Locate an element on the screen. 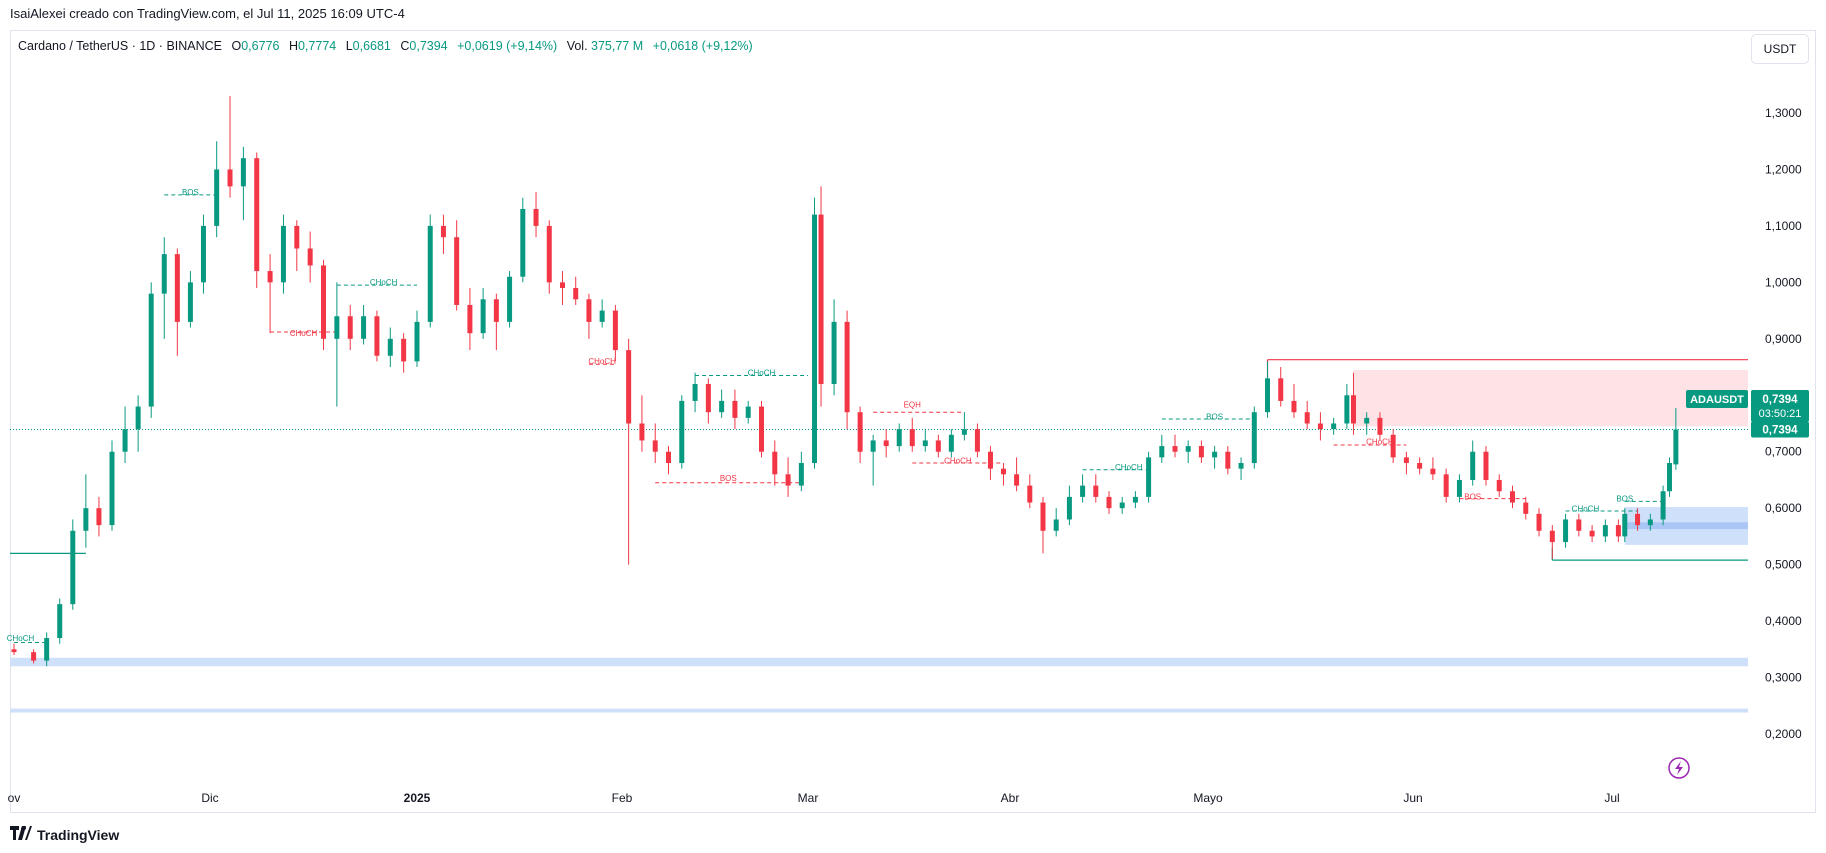 This screenshot has width=1826, height=853. high-value: 0,7774 is located at coordinates (317, 46).